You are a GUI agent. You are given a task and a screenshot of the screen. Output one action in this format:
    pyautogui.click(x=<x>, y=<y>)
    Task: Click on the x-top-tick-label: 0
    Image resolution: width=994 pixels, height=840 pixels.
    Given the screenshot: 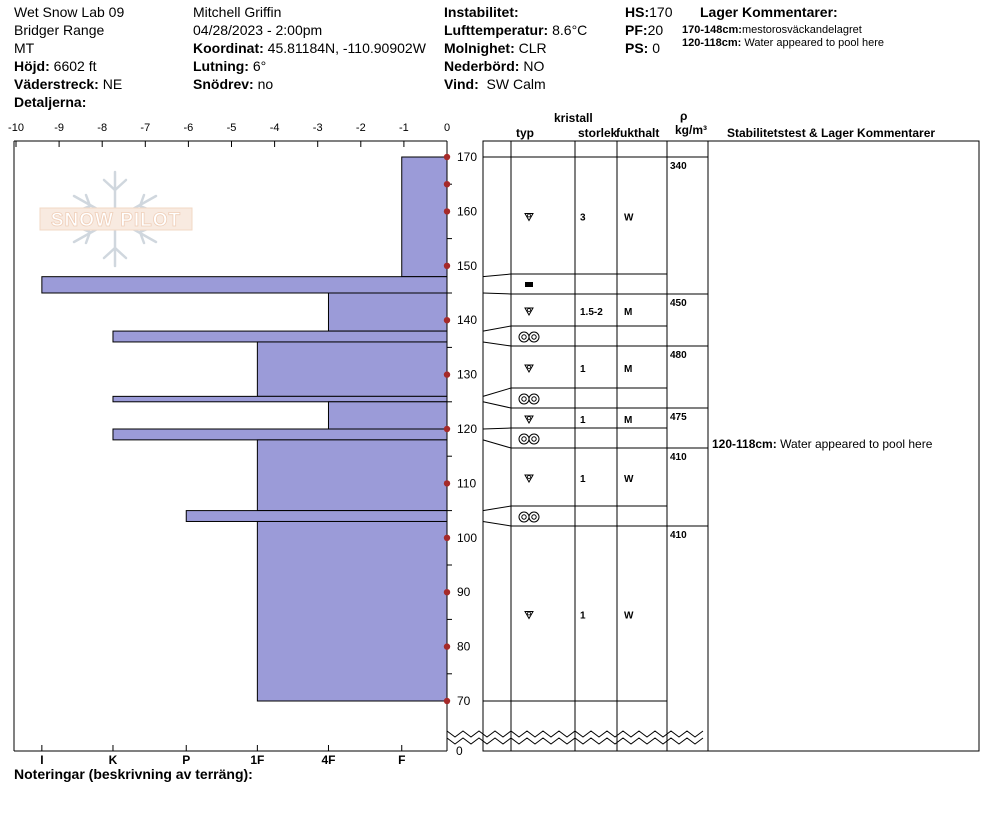 What is the action you would take?
    pyautogui.click(x=447, y=128)
    